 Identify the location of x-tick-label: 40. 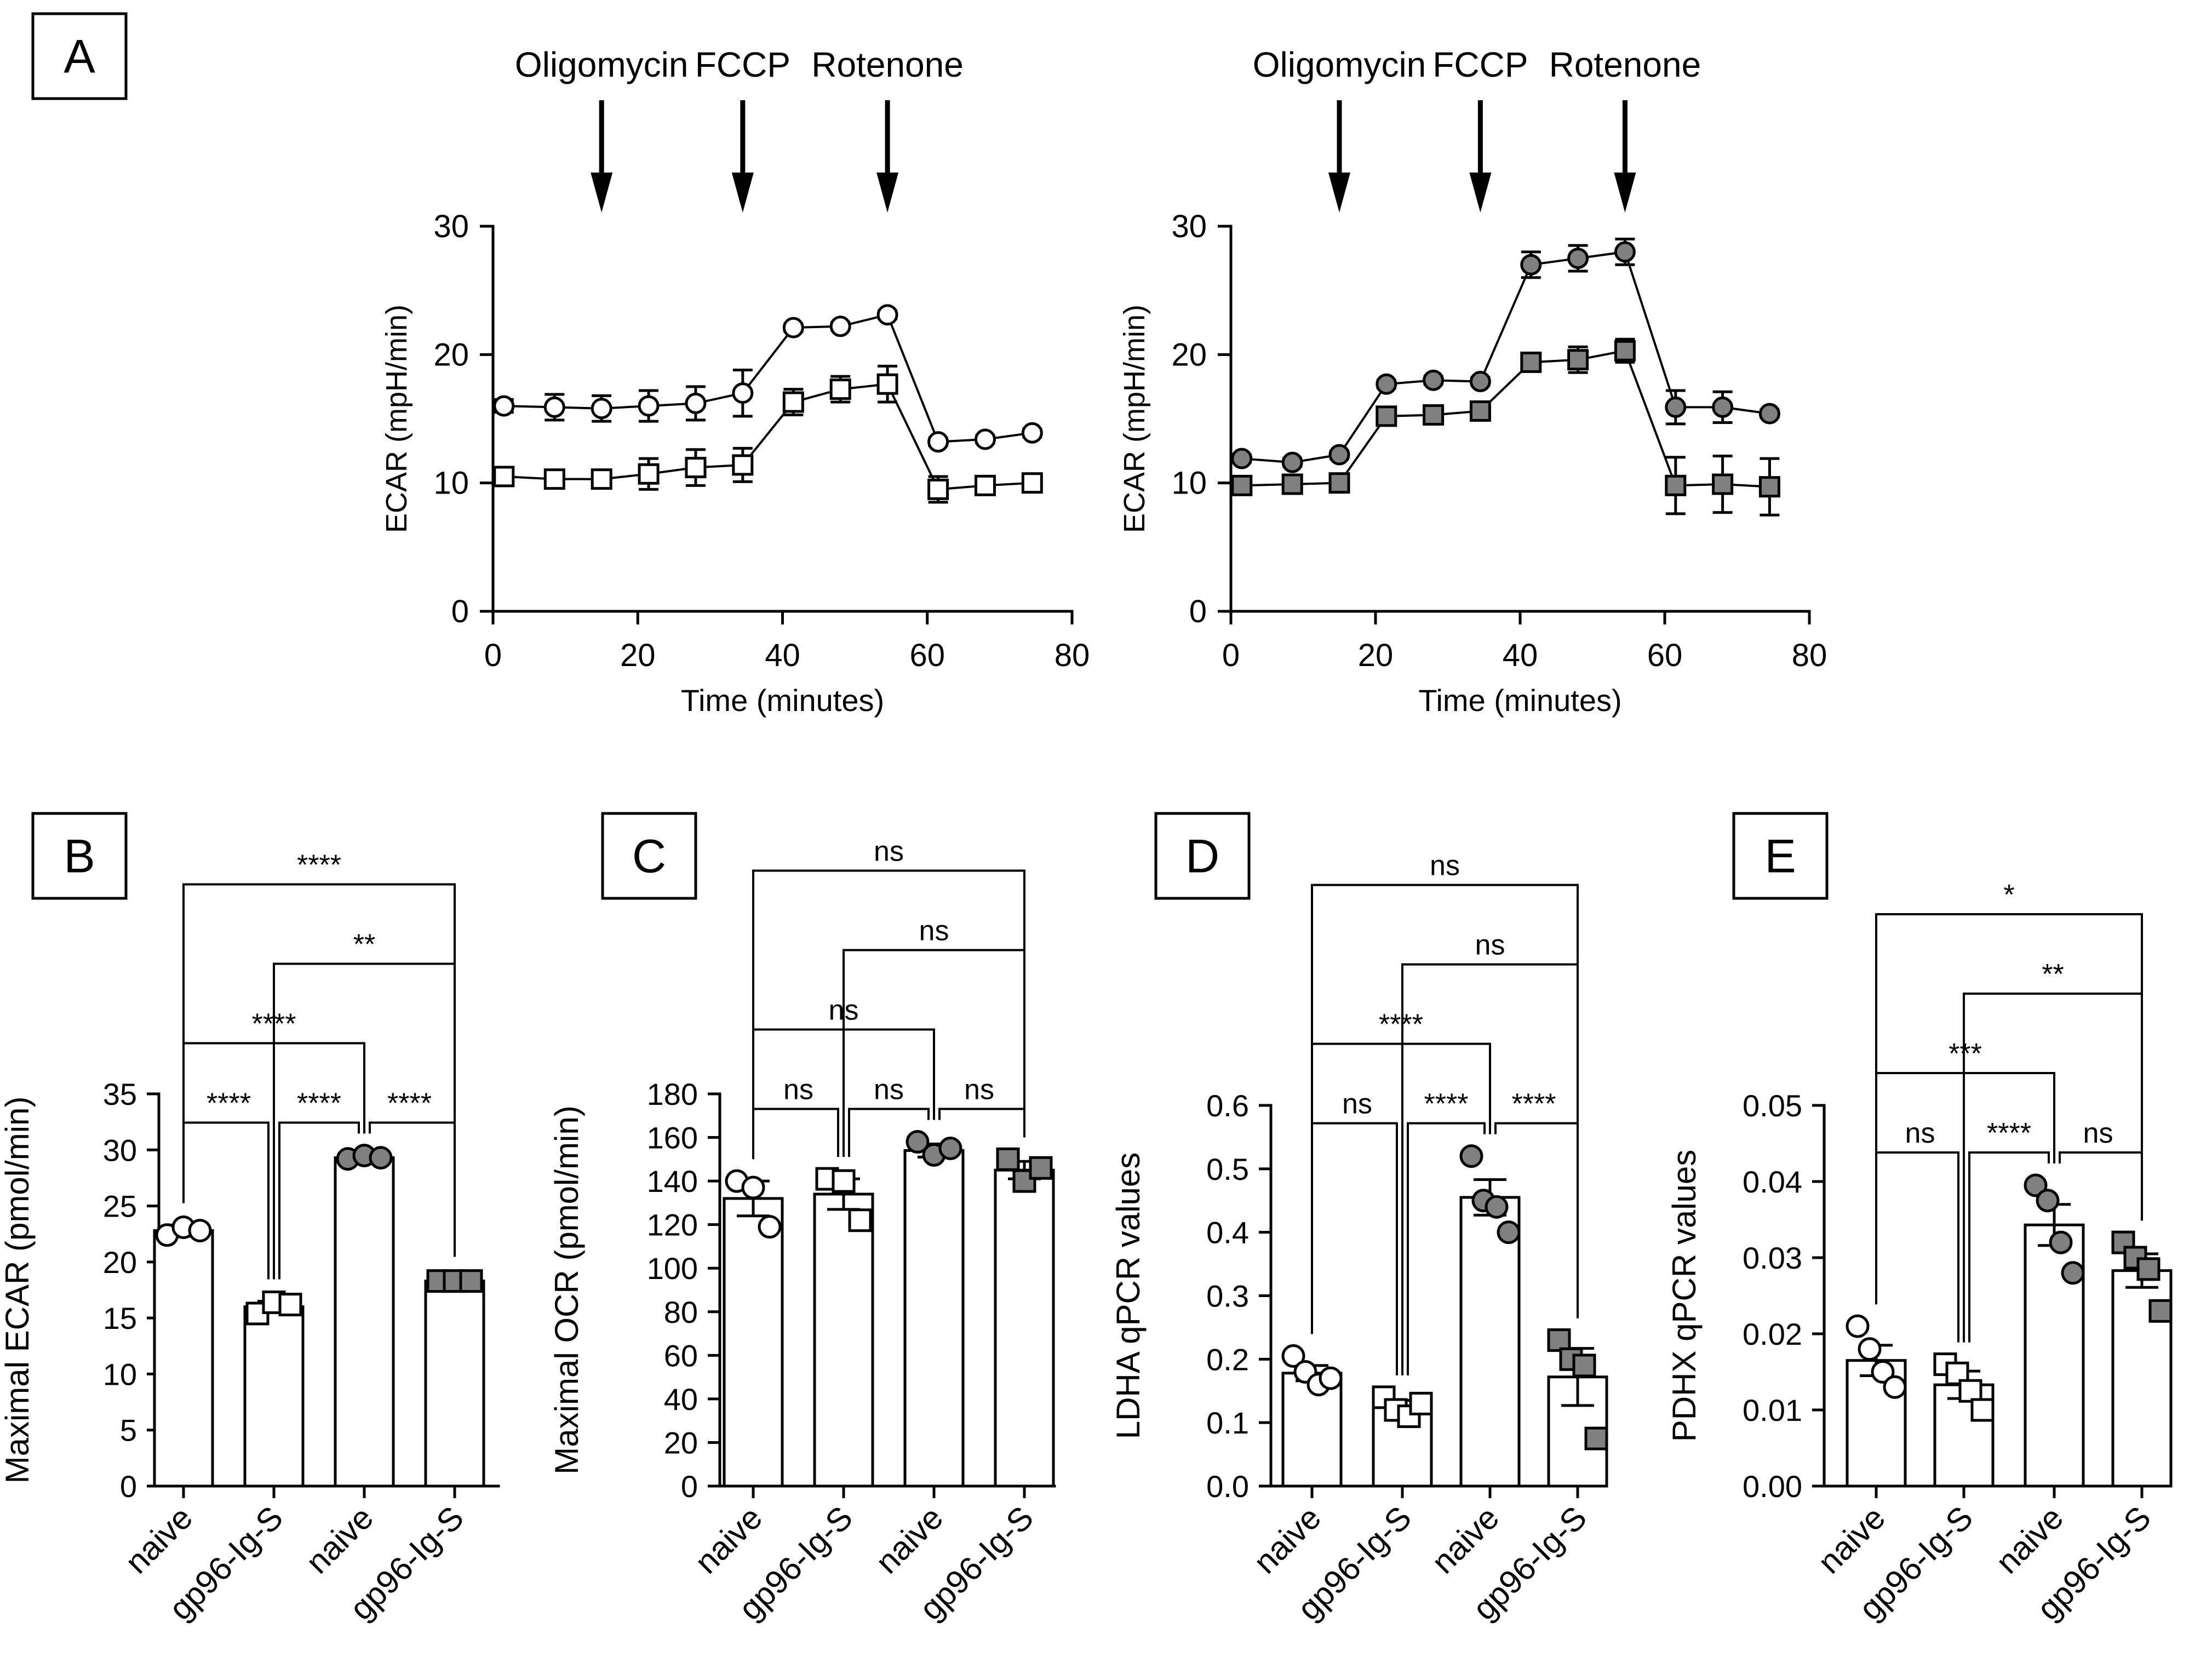
(782, 655).